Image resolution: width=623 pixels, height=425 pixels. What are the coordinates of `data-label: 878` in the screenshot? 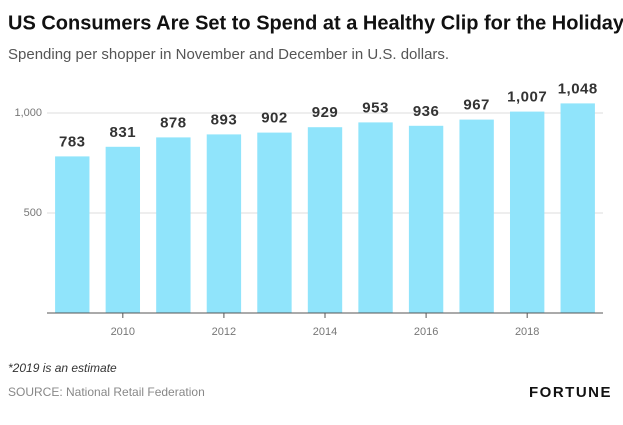 It's located at (173, 122).